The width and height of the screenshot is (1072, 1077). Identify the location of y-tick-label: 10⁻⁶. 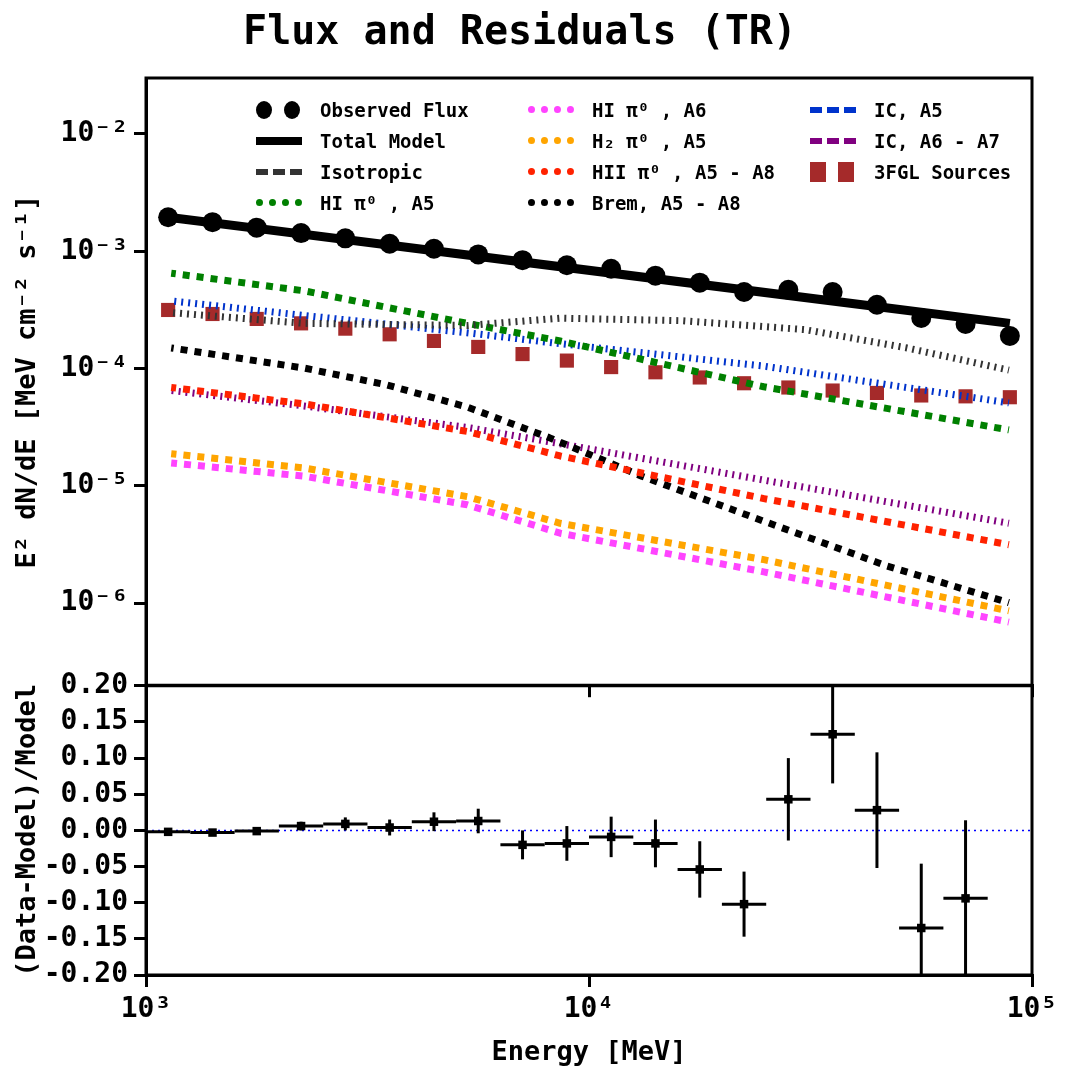
(94, 601).